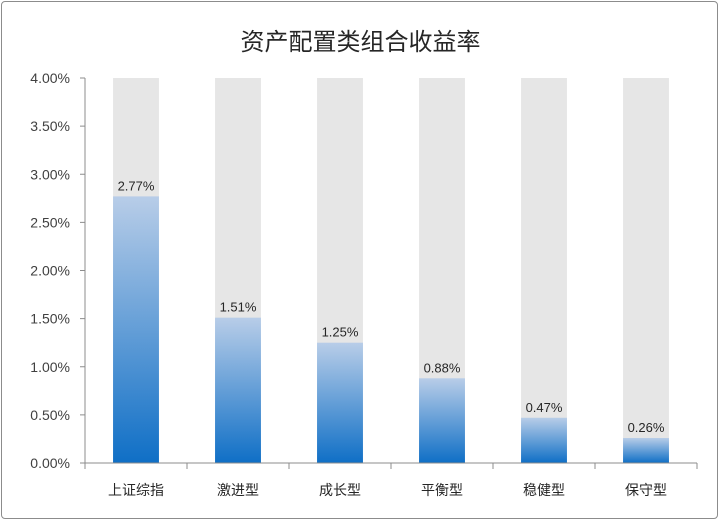  What do you see at coordinates (136, 491) in the screenshot?
I see `x-tick-label: 上证综指` at bounding box center [136, 491].